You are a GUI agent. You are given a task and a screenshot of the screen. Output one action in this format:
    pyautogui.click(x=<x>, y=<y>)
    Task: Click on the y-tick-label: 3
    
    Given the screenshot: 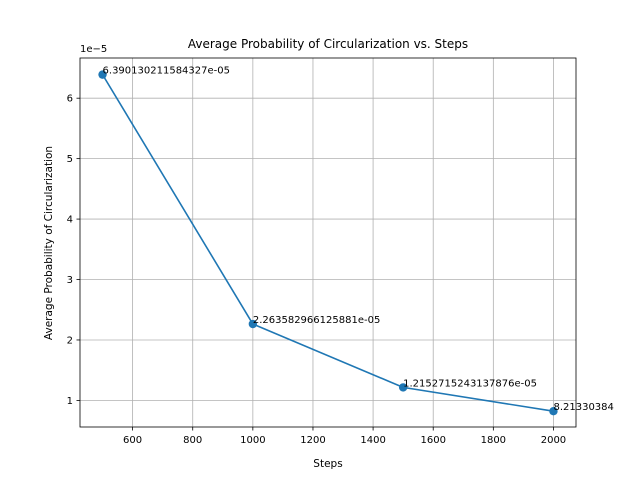 What is the action you would take?
    pyautogui.click(x=70, y=280)
    